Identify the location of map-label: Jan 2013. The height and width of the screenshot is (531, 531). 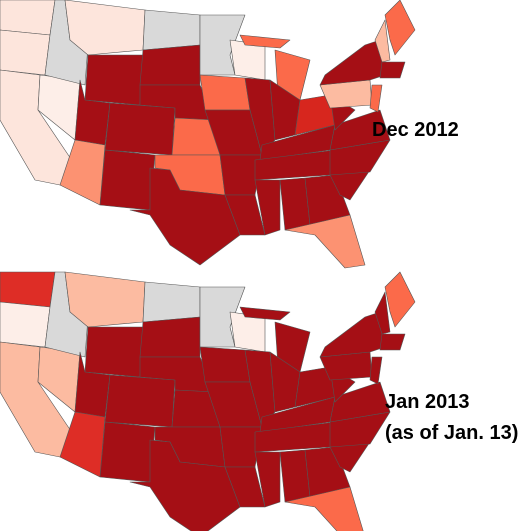
(427, 402).